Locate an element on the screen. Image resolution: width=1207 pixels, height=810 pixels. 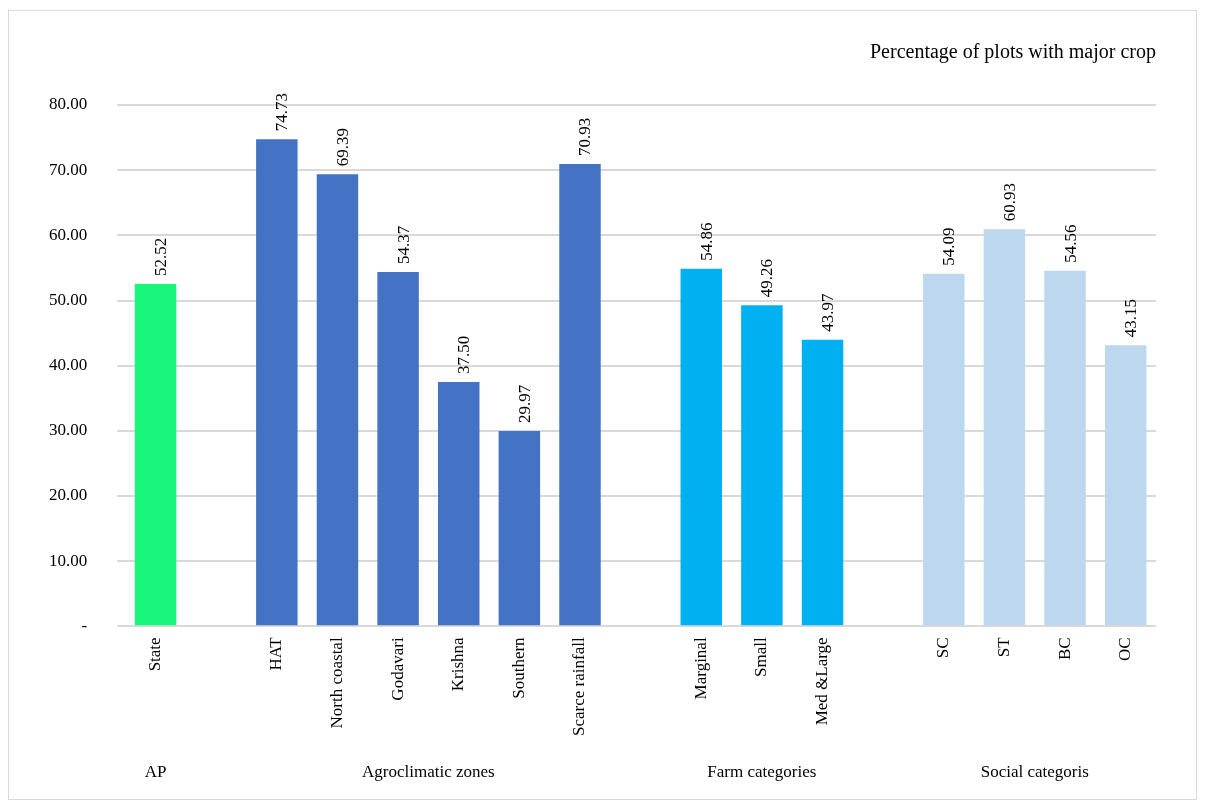
y-tick-label: 20.00 is located at coordinates (68, 495).